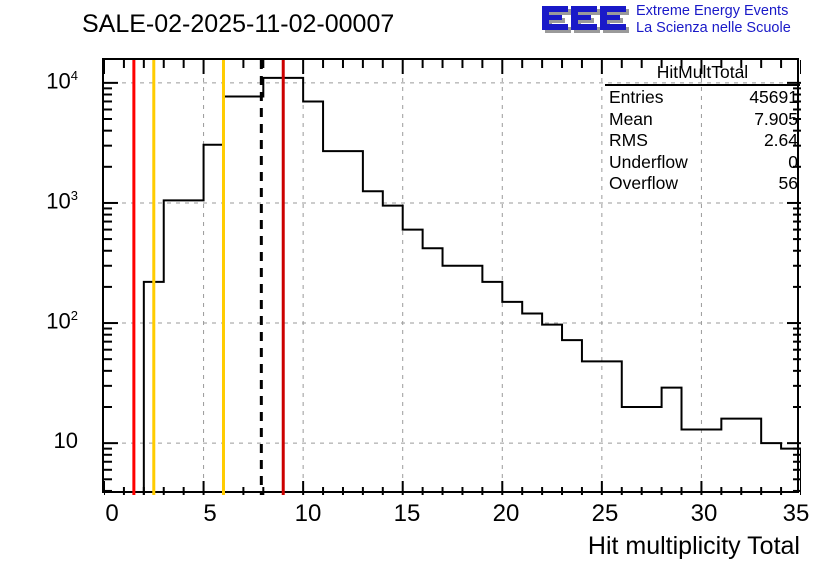 Image resolution: width=836 pixels, height=572 pixels. What do you see at coordinates (704, 513) in the screenshot?
I see `x-tick-label-30: 30` at bounding box center [704, 513].